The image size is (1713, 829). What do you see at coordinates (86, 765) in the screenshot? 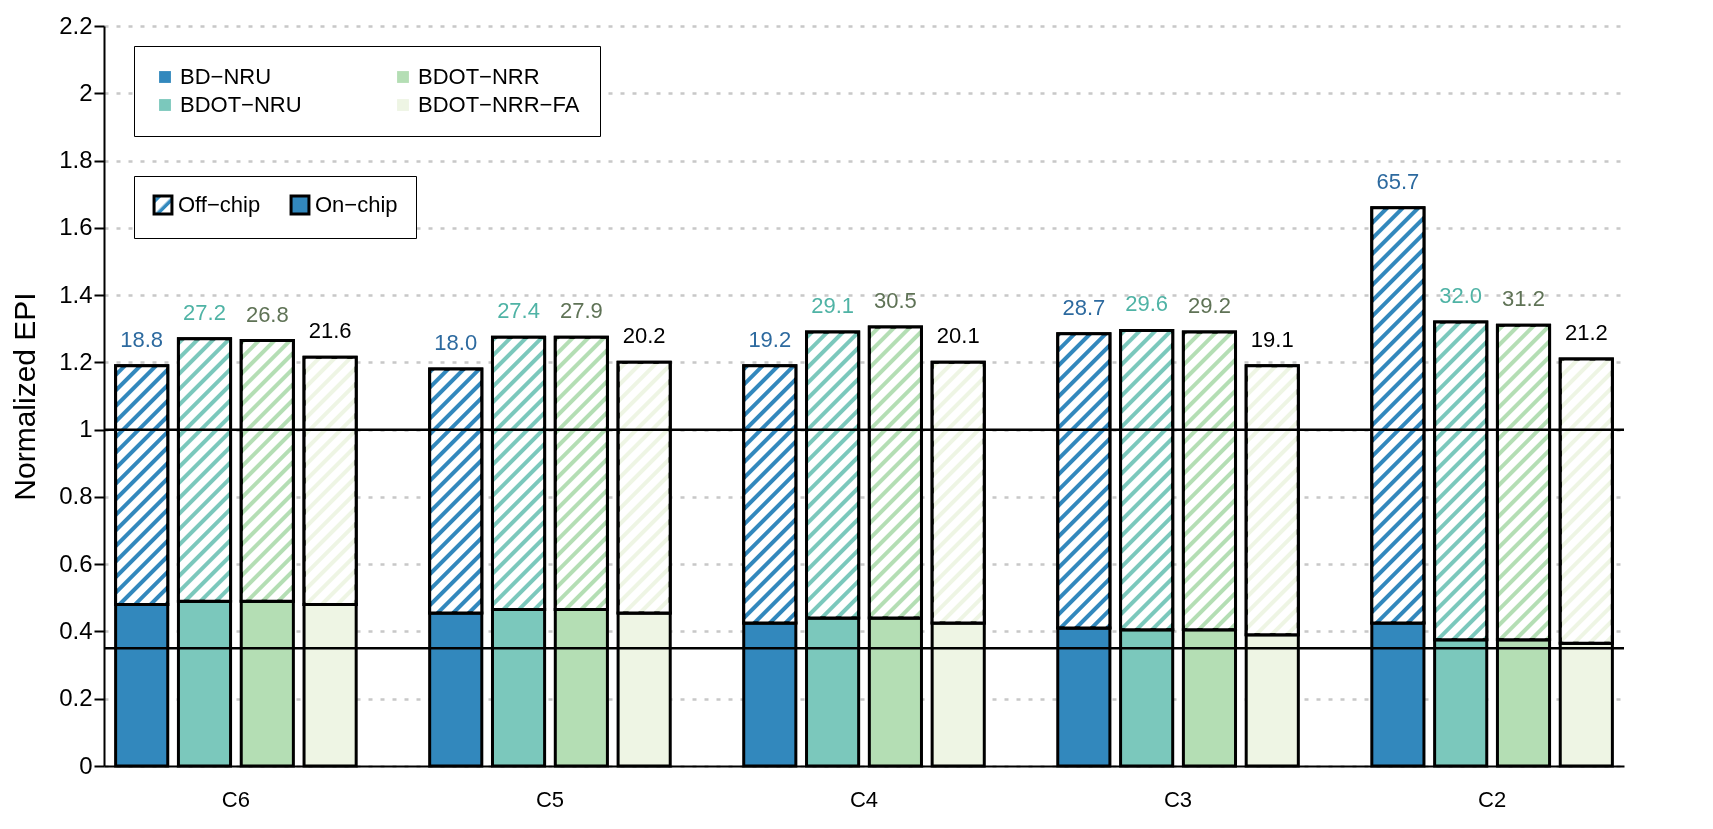
I see `y-tick-label: 0` at bounding box center [86, 765].